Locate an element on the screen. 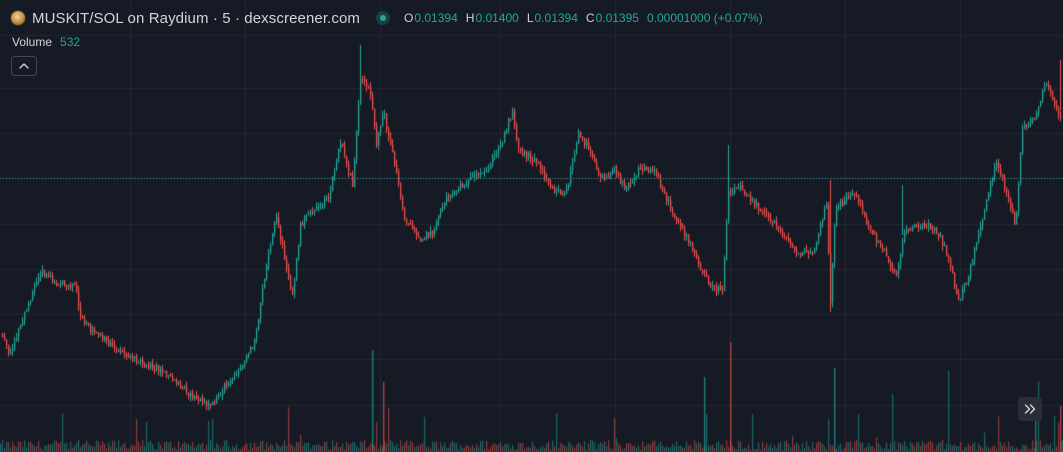 Image resolution: width=1063 pixels, height=452 pixels. open-label: O is located at coordinates (409, 18).